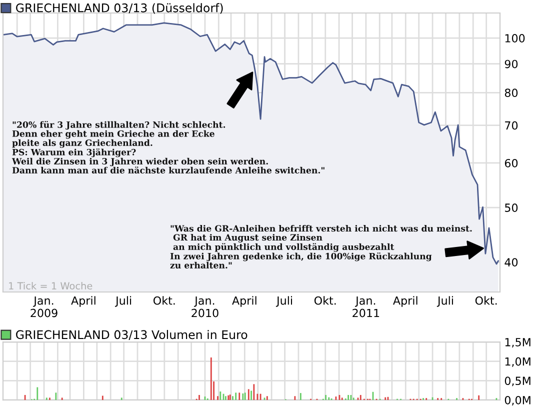  I want to click on y-tick-label: 100, so click(515, 38).